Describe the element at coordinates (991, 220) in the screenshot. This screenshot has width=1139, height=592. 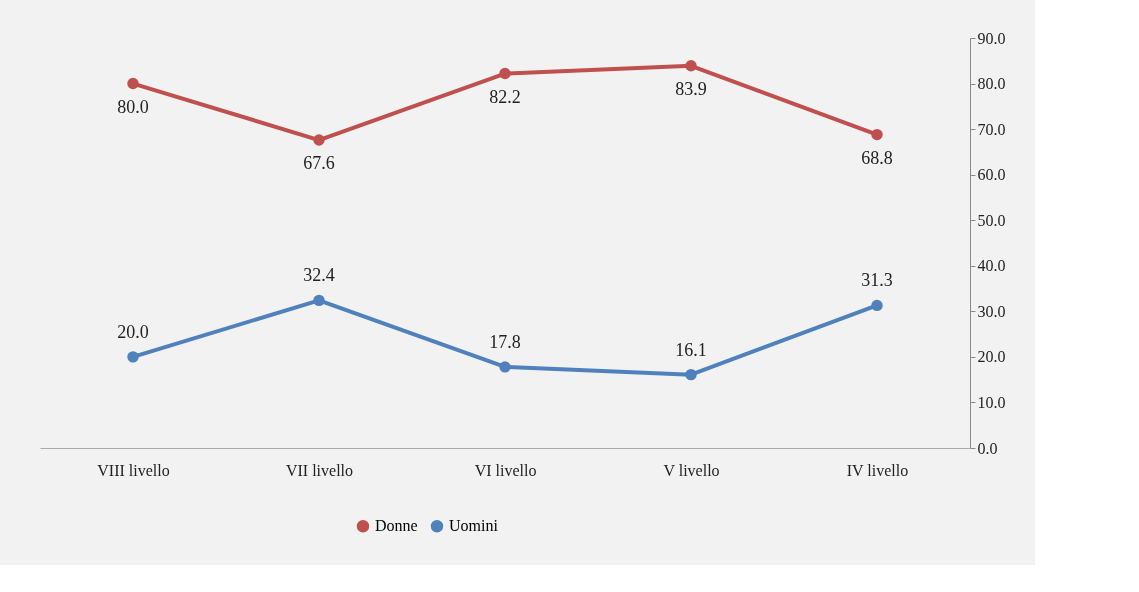
I see `y-tick-label: 50.0` at that location.